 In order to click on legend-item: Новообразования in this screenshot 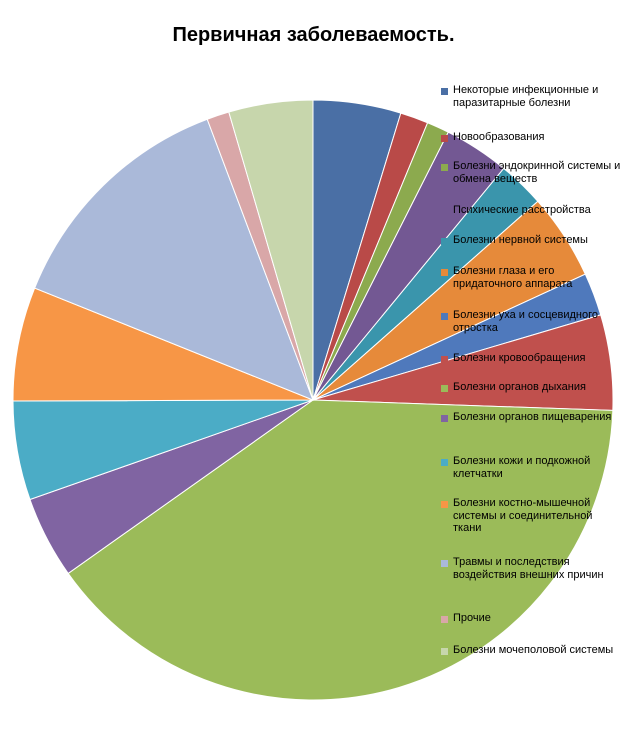, I will do `click(532, 137)`.